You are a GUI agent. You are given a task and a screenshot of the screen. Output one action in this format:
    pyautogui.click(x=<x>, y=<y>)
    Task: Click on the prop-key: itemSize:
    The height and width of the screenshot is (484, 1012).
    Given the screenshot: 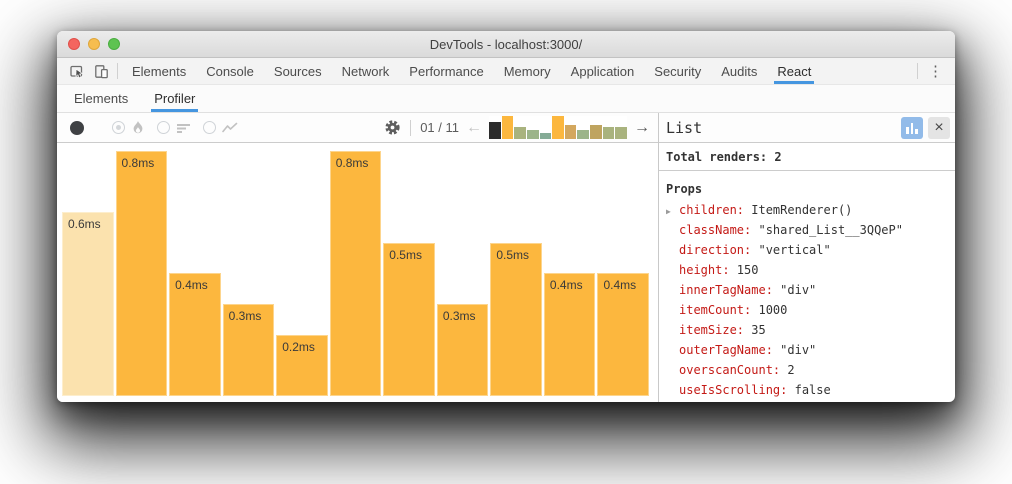 What is the action you would take?
    pyautogui.click(x=712, y=330)
    